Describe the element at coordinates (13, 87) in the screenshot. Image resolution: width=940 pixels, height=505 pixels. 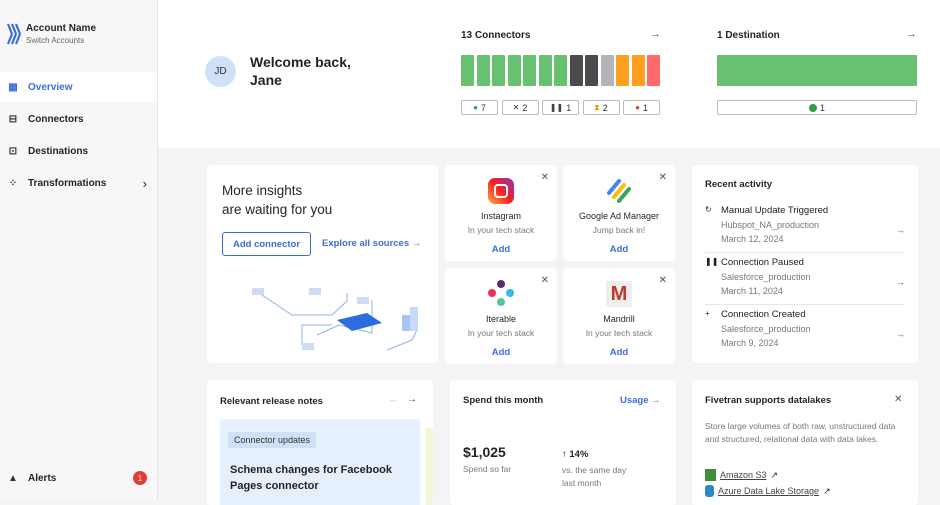
I see `grid-icon: ▦` at that location.